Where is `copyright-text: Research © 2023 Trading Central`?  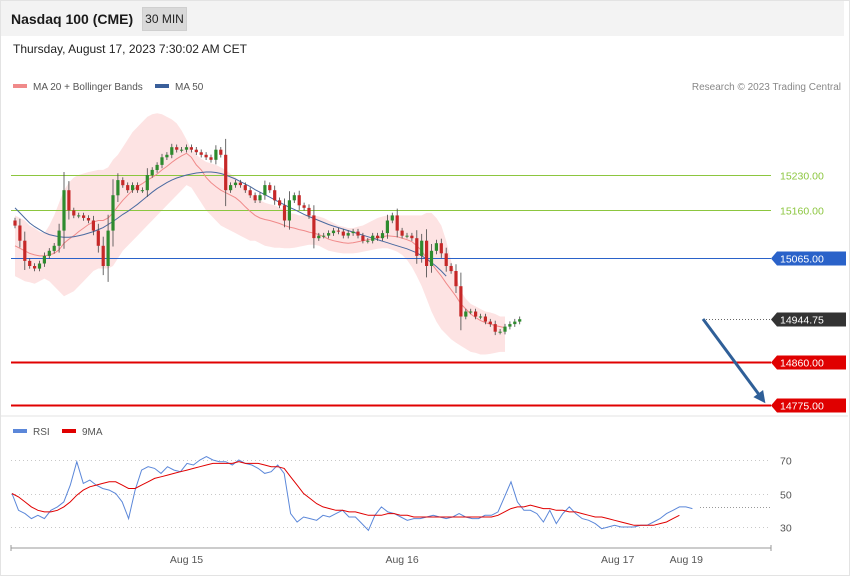
copyright-text: Research © 2023 Trading Central is located at coordinates (766, 87).